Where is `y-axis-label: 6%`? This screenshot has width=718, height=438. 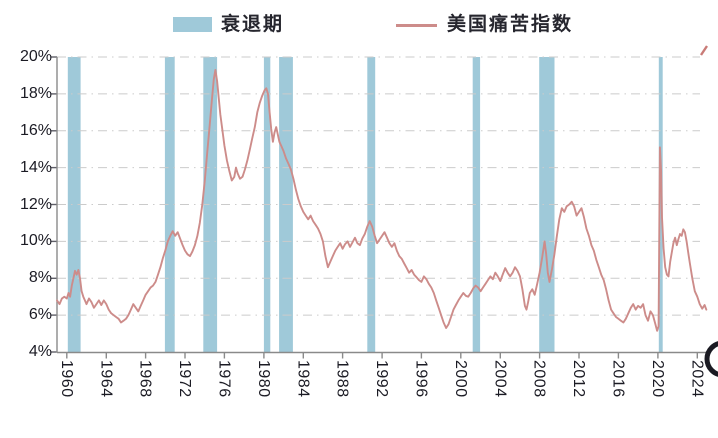
y-axis-label: 6% is located at coordinates (40, 315).